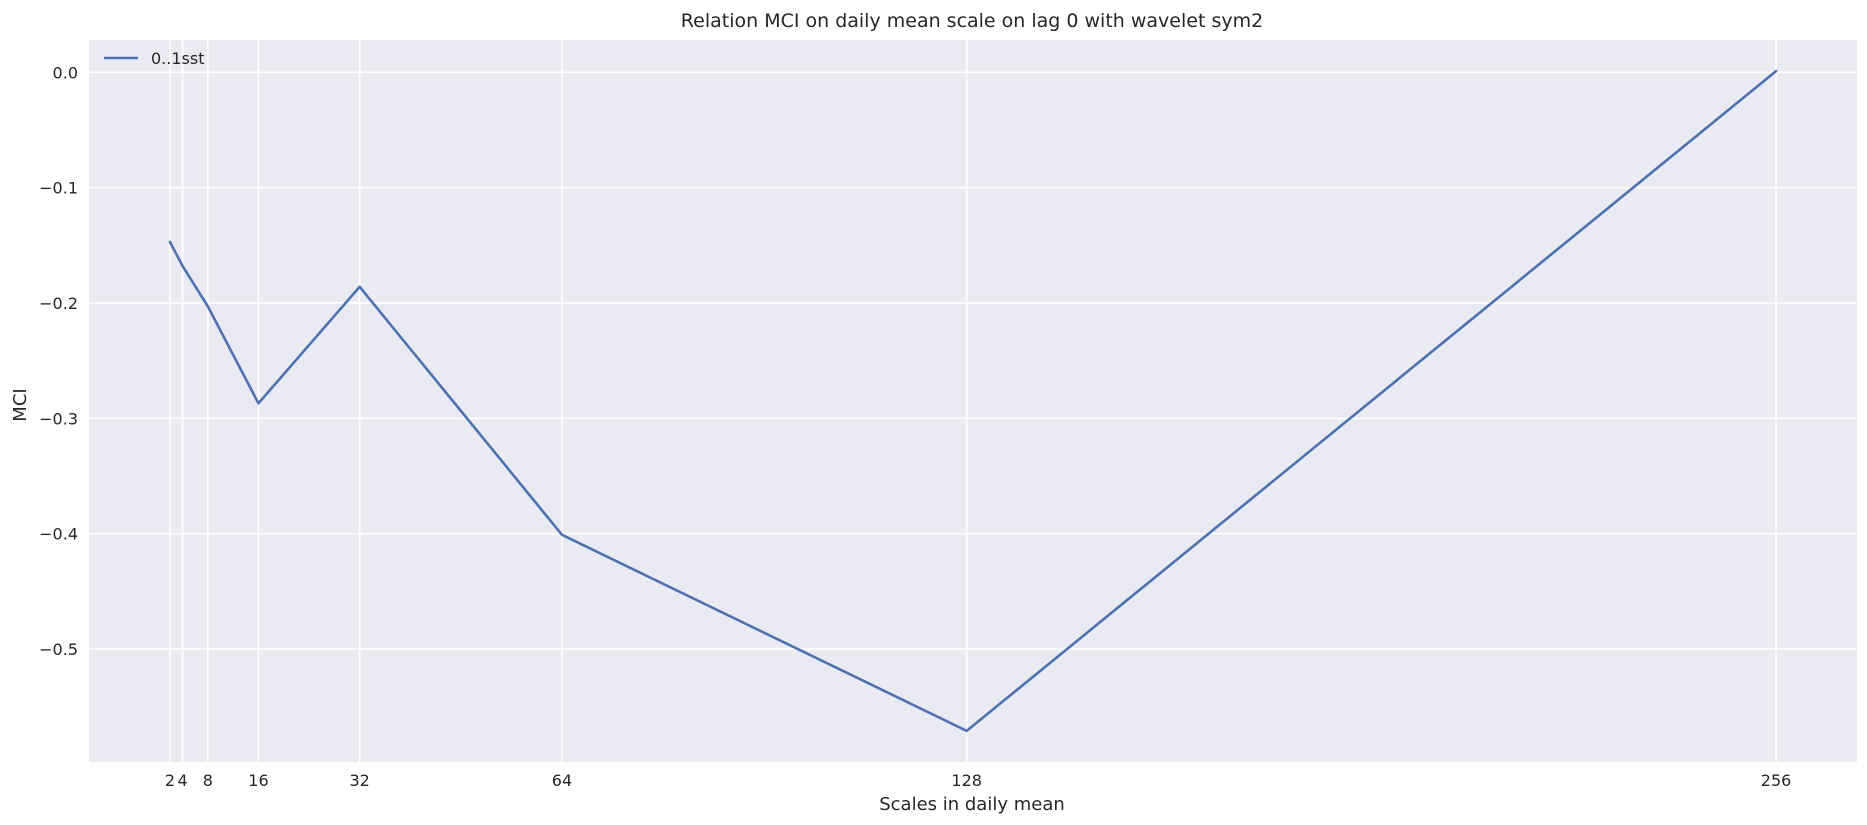  What do you see at coordinates (58, 418) in the screenshot?
I see `y-tick-label: −0.3` at bounding box center [58, 418].